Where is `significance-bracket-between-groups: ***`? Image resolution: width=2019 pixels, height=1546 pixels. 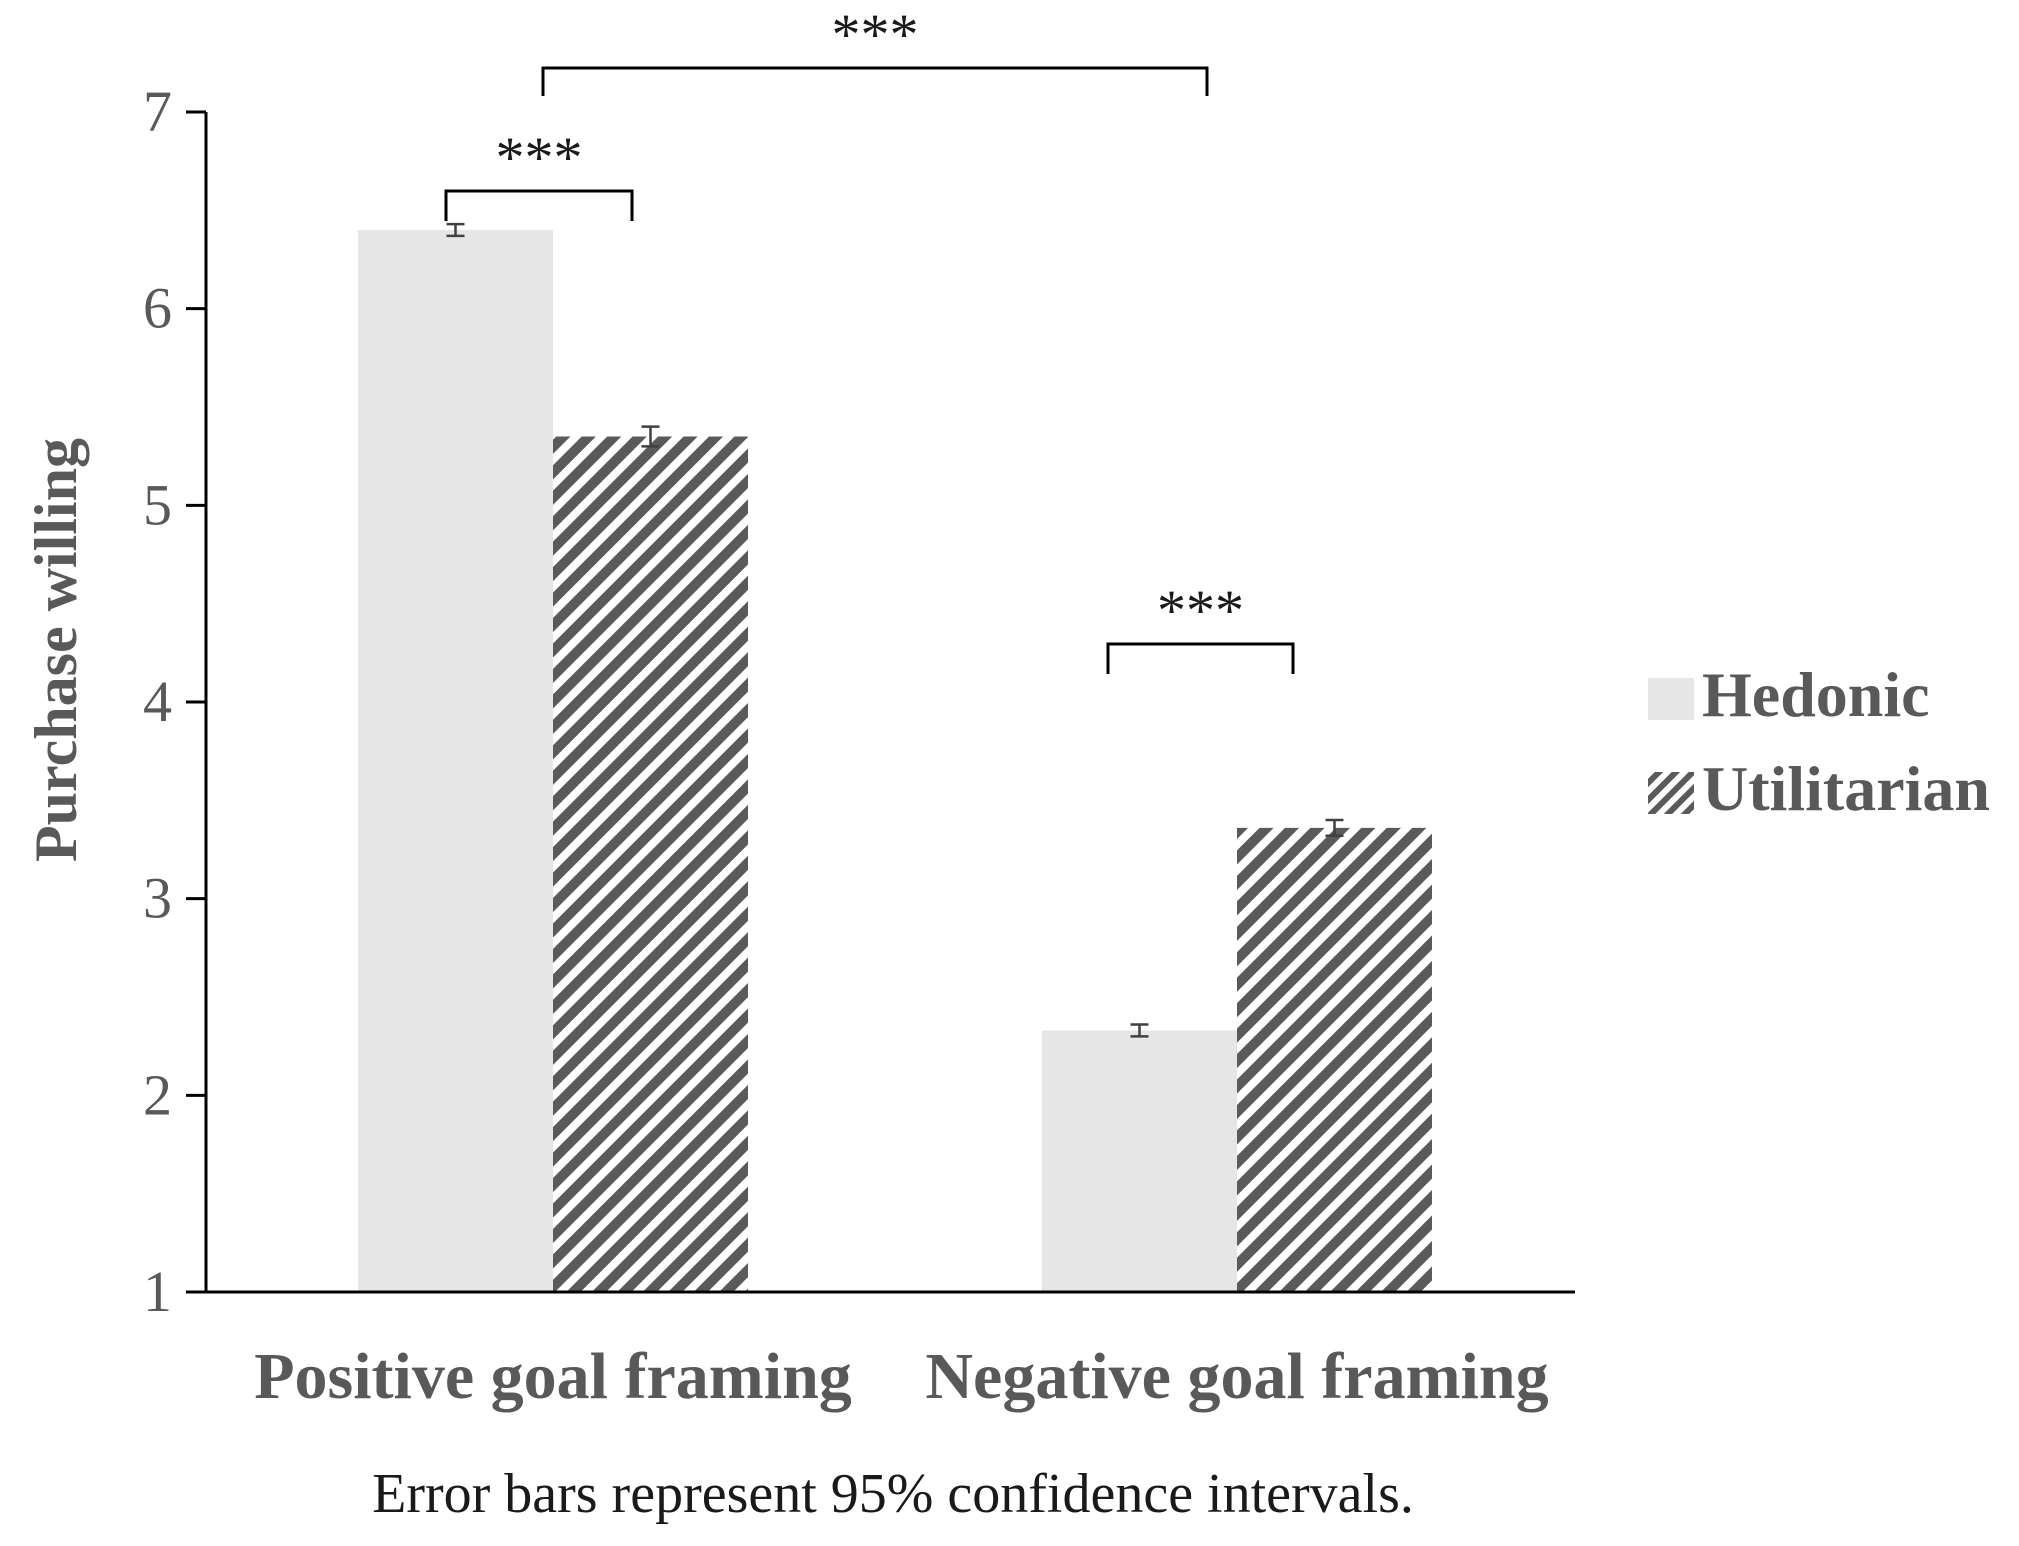 significance-bracket-between-groups: *** is located at coordinates (875, 49).